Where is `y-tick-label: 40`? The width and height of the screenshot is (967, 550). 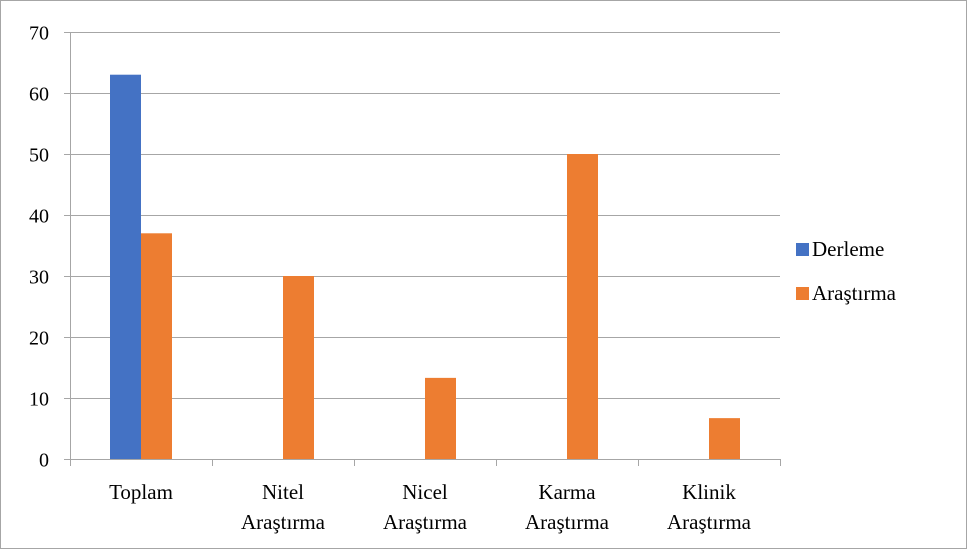
y-tick-label: 40 is located at coordinates (39, 217).